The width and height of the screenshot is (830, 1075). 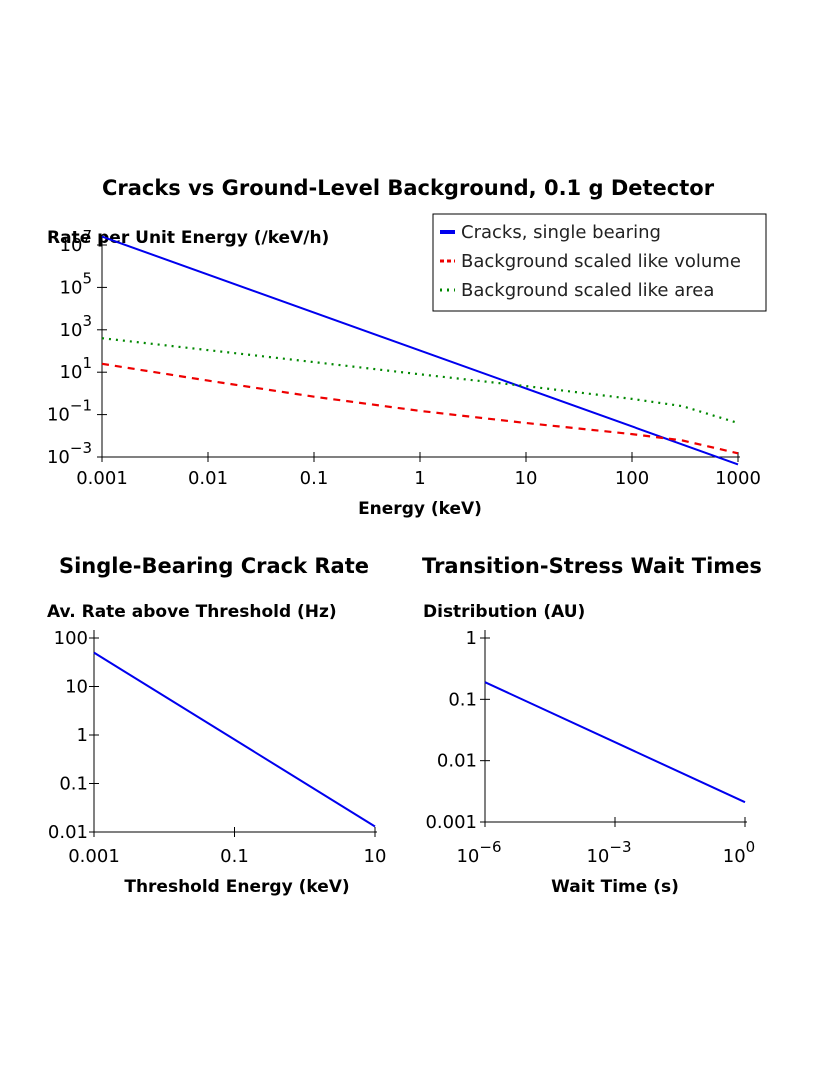 I want to click on y-tick-label: 100, so click(x=71, y=638).